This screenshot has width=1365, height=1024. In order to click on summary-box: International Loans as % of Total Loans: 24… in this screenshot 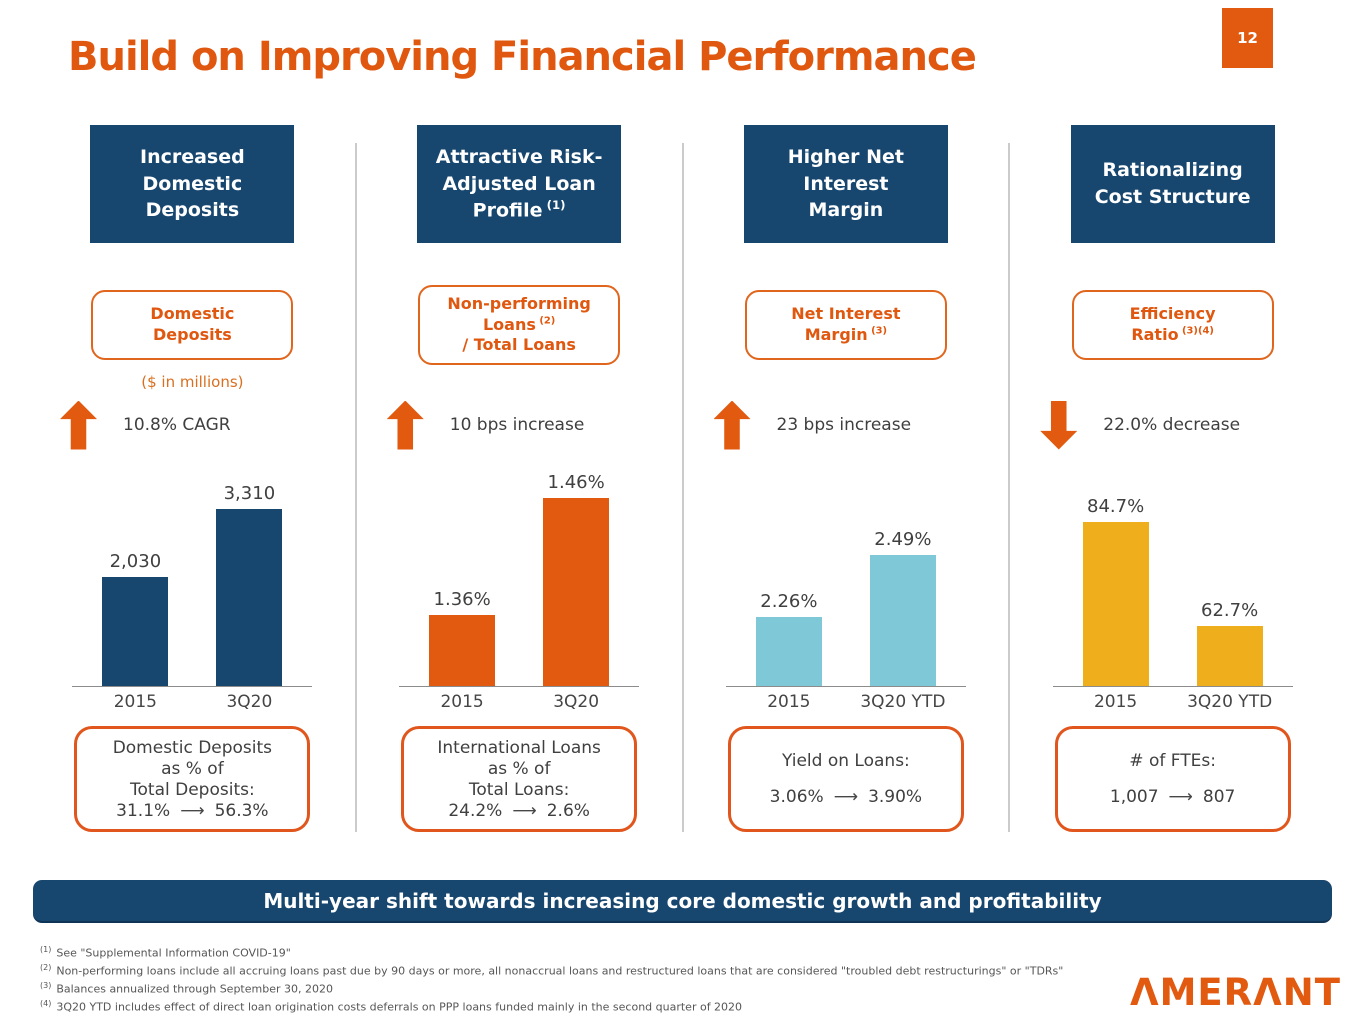, I will do `click(519, 779)`.